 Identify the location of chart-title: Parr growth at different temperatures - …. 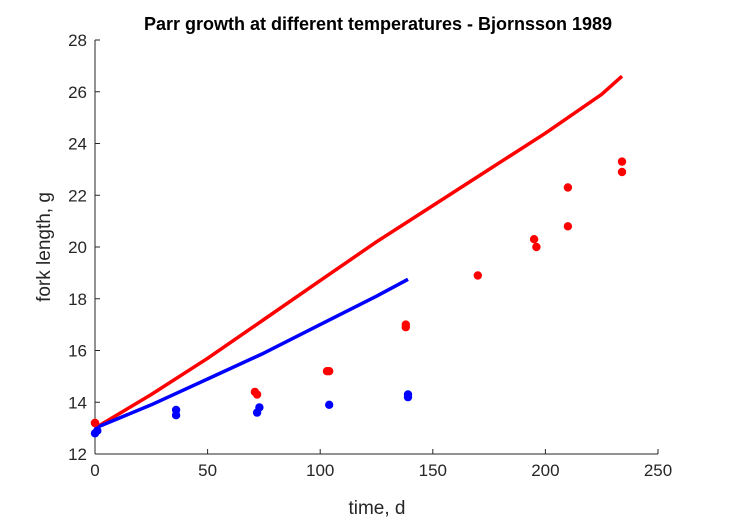
(378, 24).